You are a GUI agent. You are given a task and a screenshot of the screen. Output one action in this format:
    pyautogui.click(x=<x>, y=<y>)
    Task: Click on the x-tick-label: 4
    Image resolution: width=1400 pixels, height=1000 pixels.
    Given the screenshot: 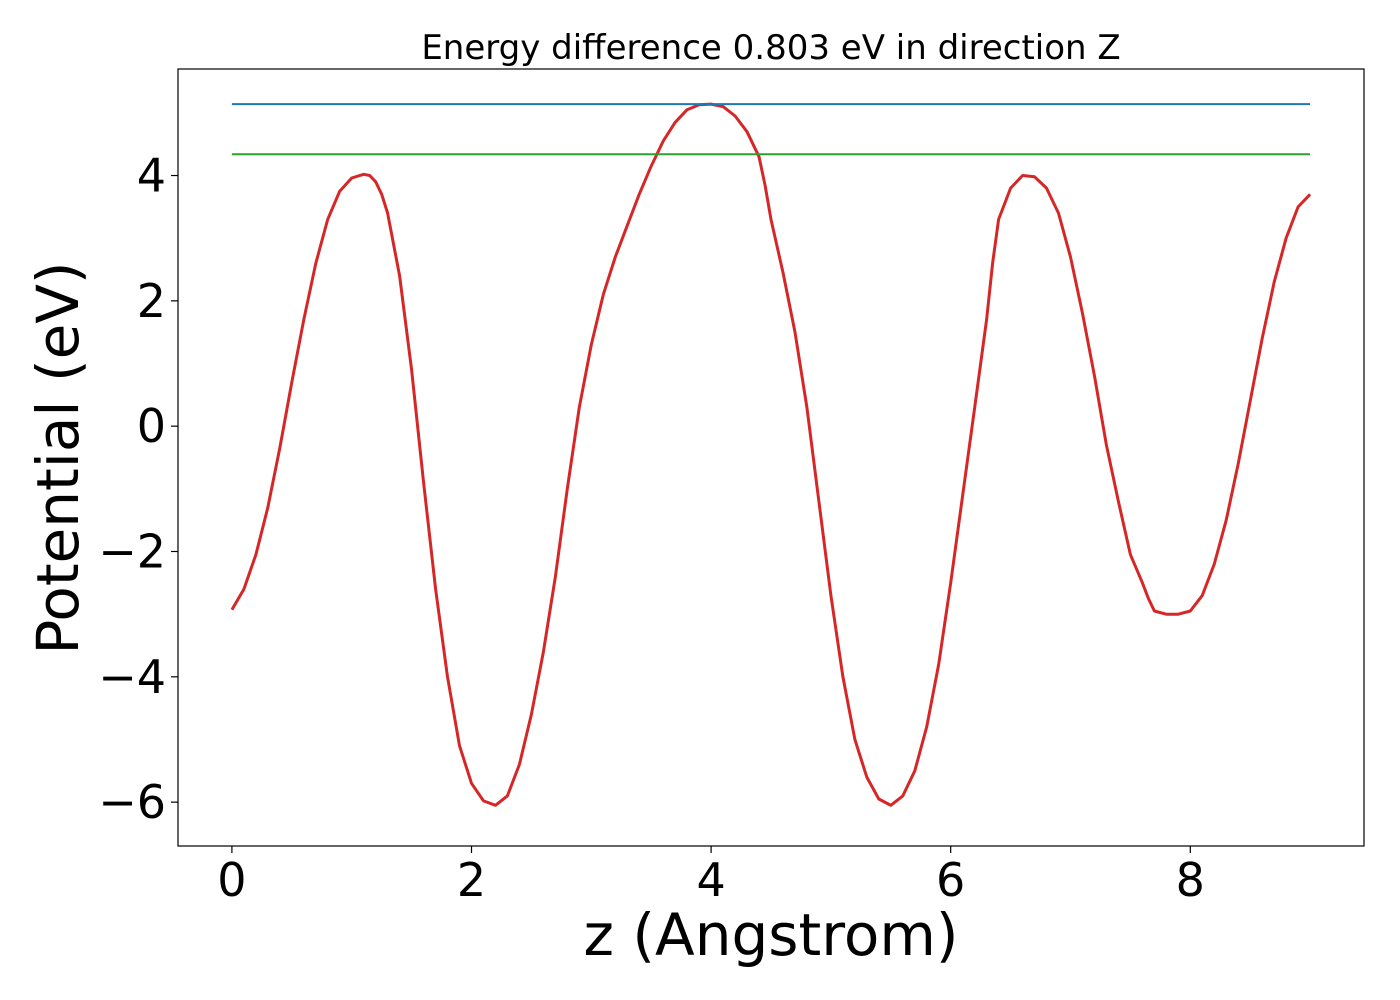 What is the action you would take?
    pyautogui.click(x=710, y=880)
    